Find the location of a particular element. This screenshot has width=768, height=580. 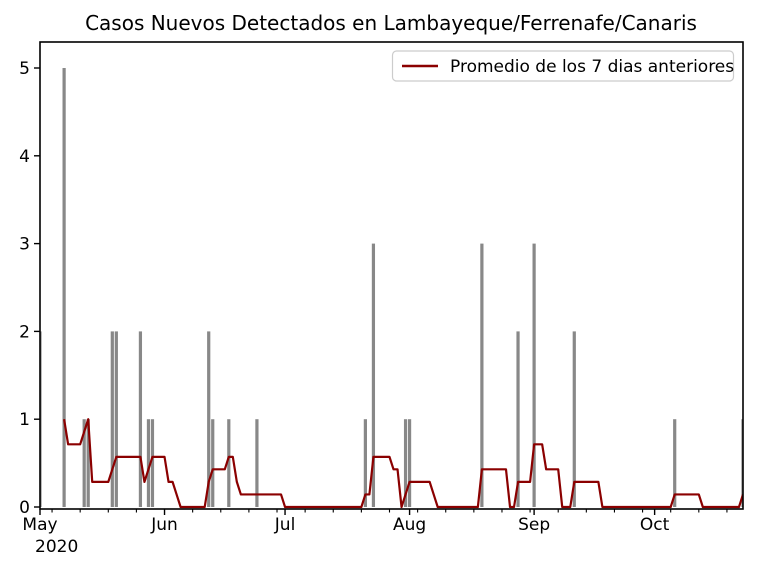

x-tick-label: Oct is located at coordinates (655, 525).